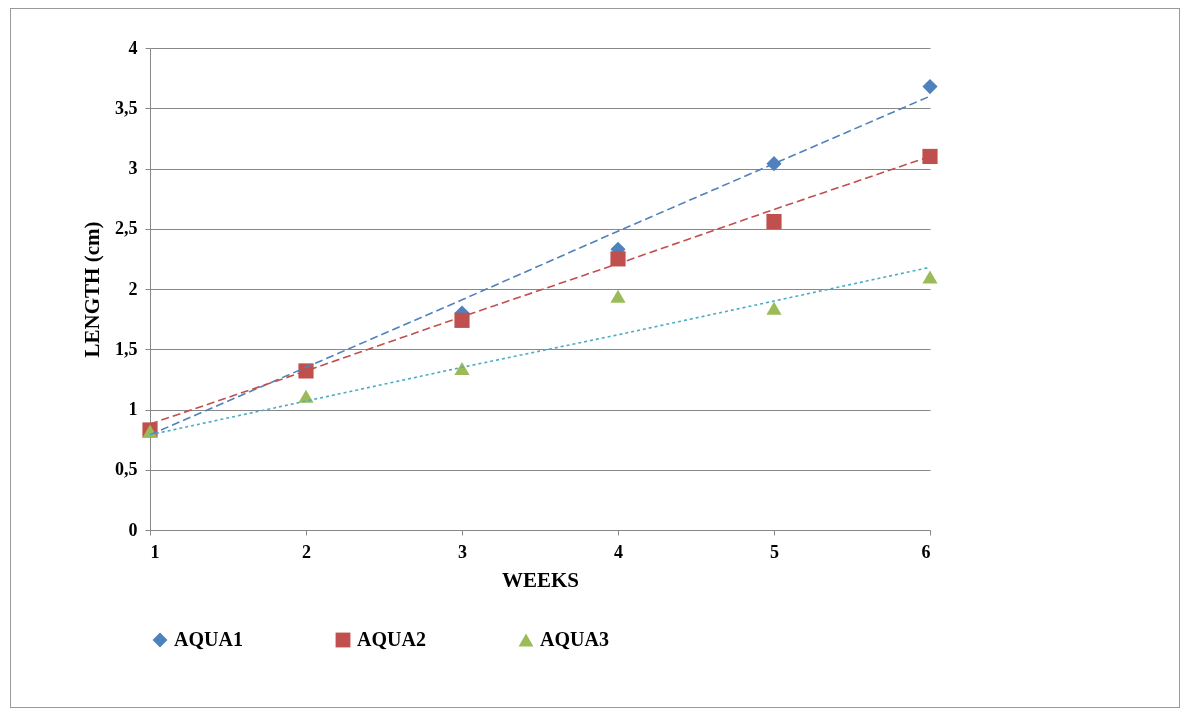  I want to click on y-tick-label: 2, so click(133, 288).